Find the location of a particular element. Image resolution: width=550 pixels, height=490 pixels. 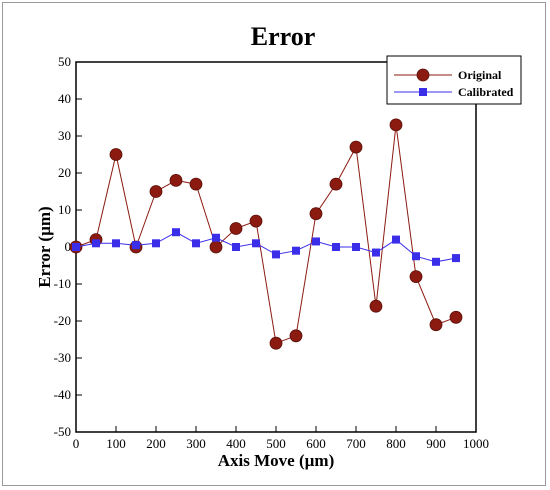

y-tick-label: 20 is located at coordinates (64, 172).